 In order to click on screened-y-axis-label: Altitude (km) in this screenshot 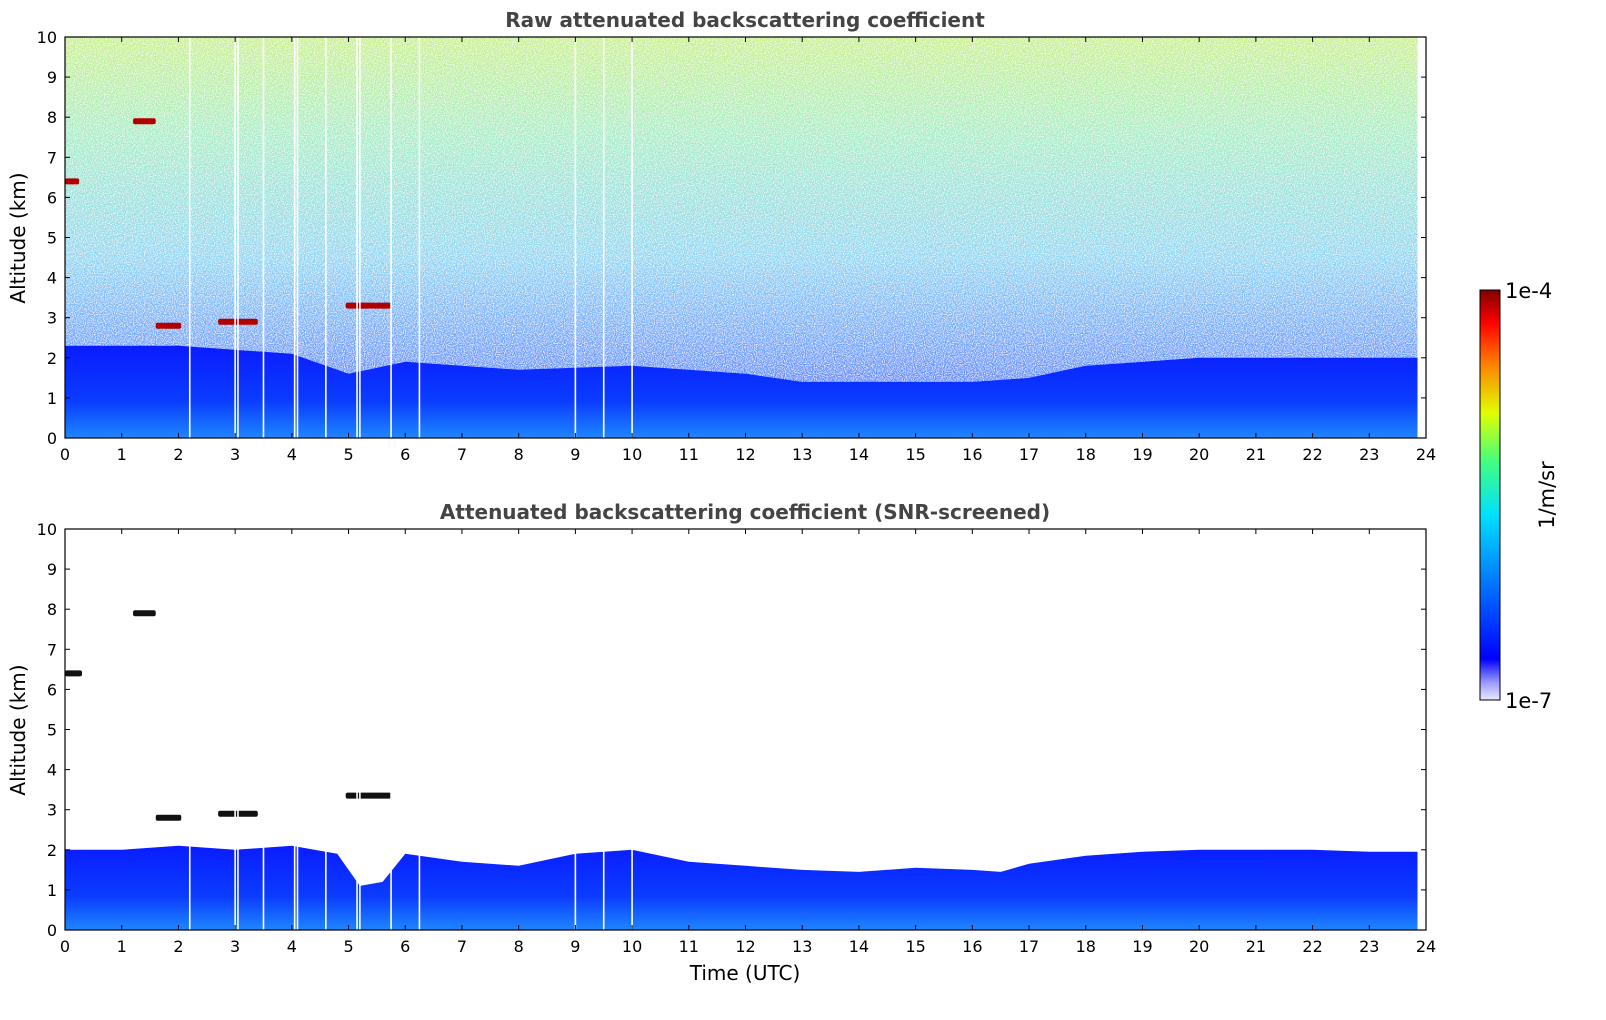, I will do `click(18, 729)`.